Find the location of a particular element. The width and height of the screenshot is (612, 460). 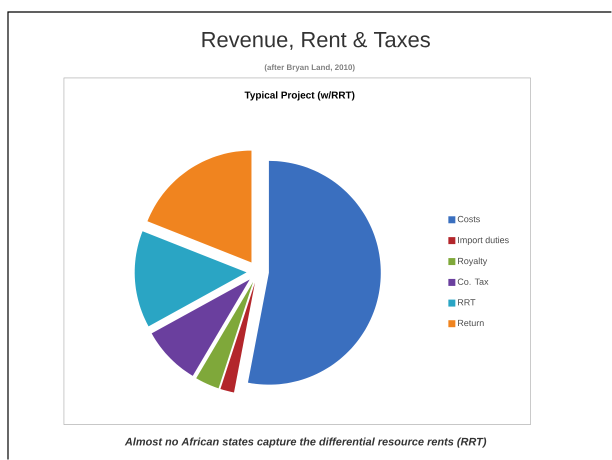

text: Typical Project (w/RRT) is located at coordinates (299, 95).